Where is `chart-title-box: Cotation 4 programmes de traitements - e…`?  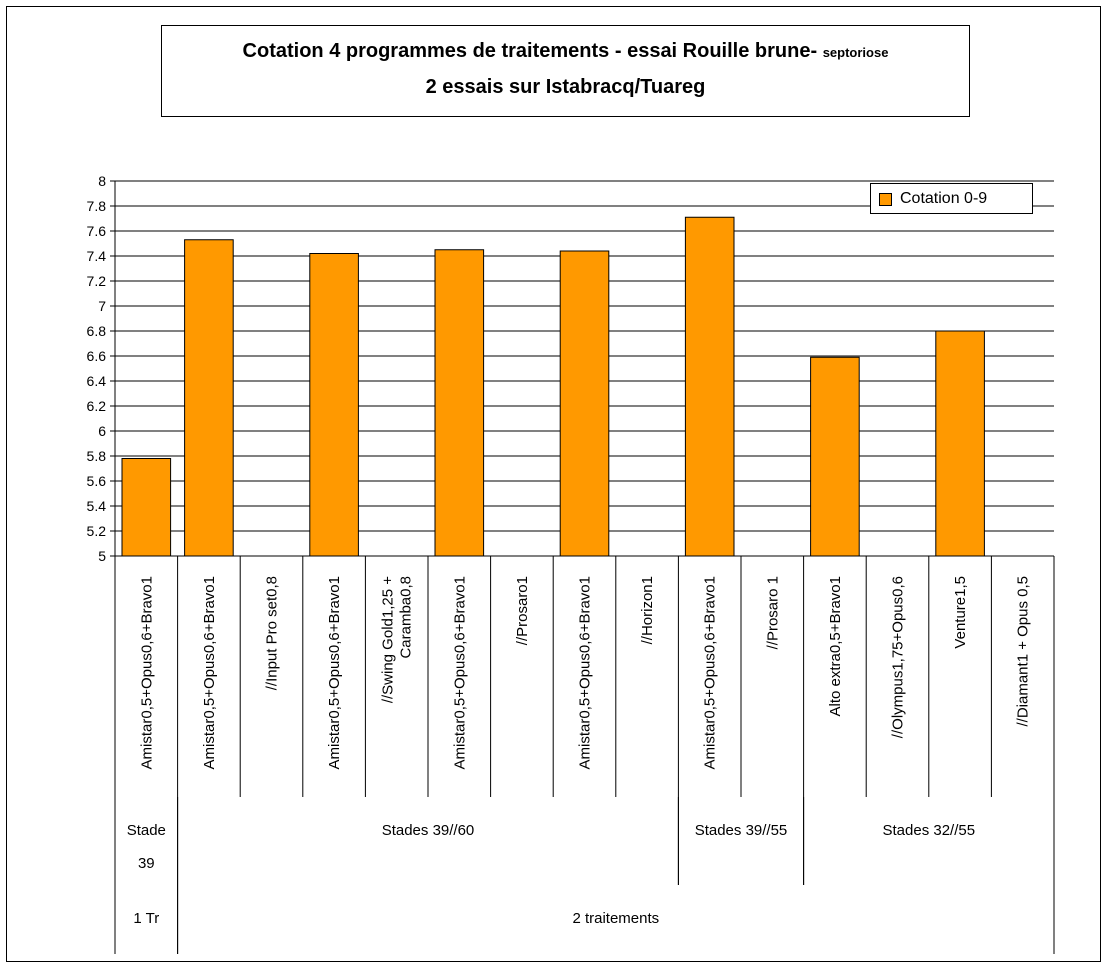
chart-title-box: Cotation 4 programmes de traitements - e… is located at coordinates (565, 71).